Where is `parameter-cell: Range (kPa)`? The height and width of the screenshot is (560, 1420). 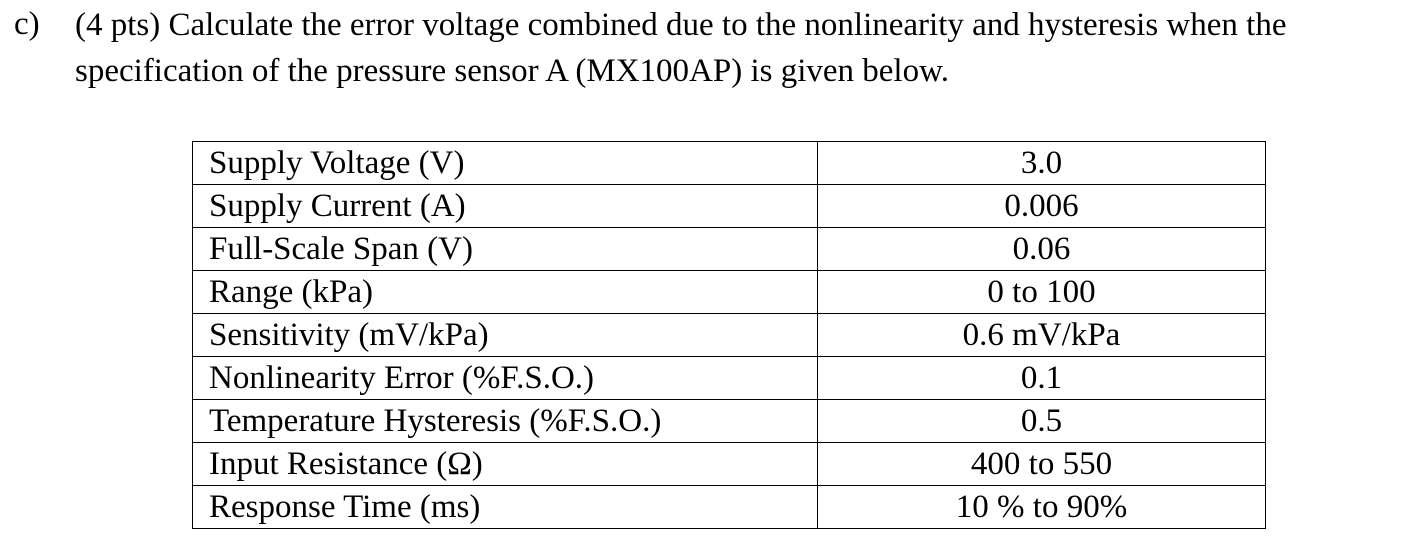
parameter-cell: Range (kPa) is located at coordinates (505, 292).